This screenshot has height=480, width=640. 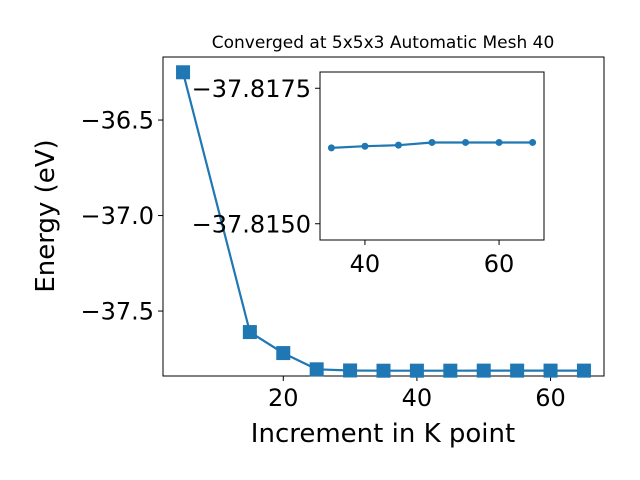 I want to click on inset-y-tick-label: −37.8150, so click(x=251, y=224).